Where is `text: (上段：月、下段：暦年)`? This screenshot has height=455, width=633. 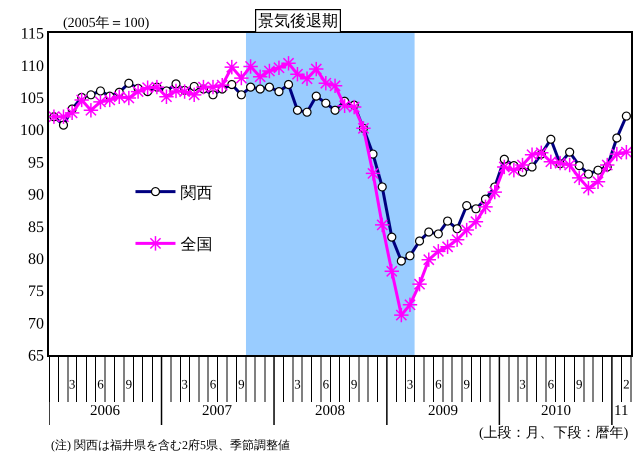 text: (上段：月、下段：暦年) is located at coordinates (554, 433).